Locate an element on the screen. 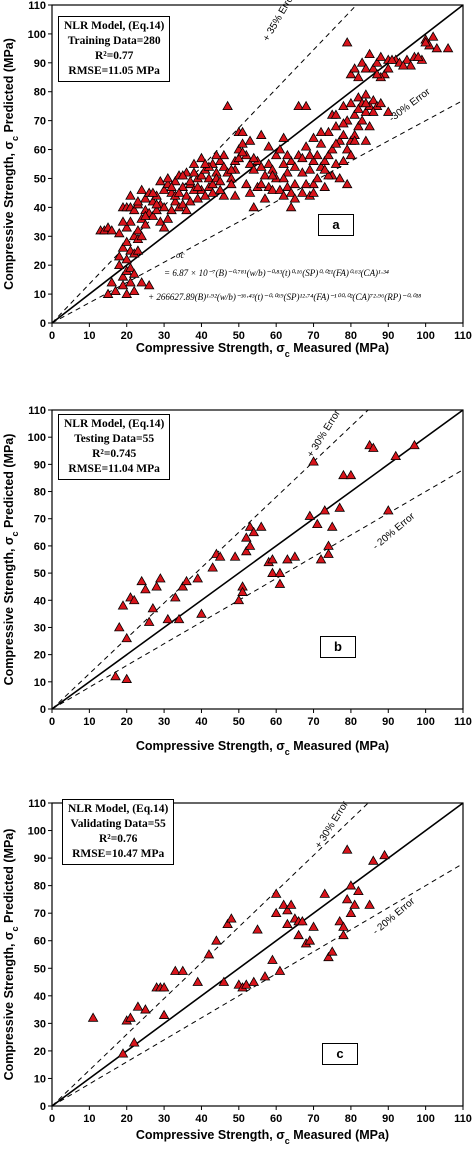 Image resolution: width=474 pixels, height=1154 pixels. y-tick-label: 100 is located at coordinates (37, 438).